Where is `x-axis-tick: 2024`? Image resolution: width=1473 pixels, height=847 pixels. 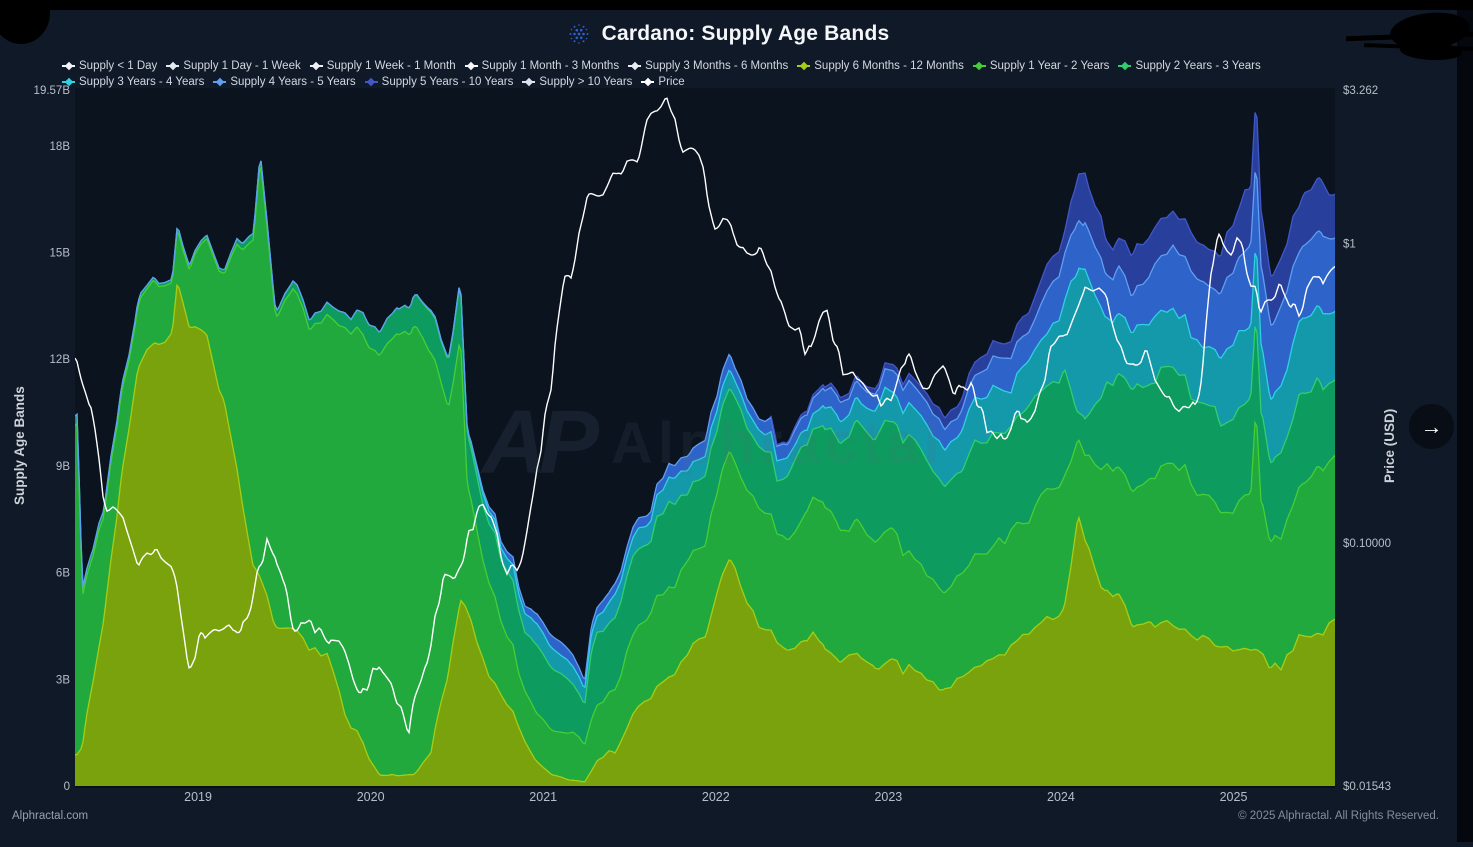 x-axis-tick: 2024 is located at coordinates (1061, 797).